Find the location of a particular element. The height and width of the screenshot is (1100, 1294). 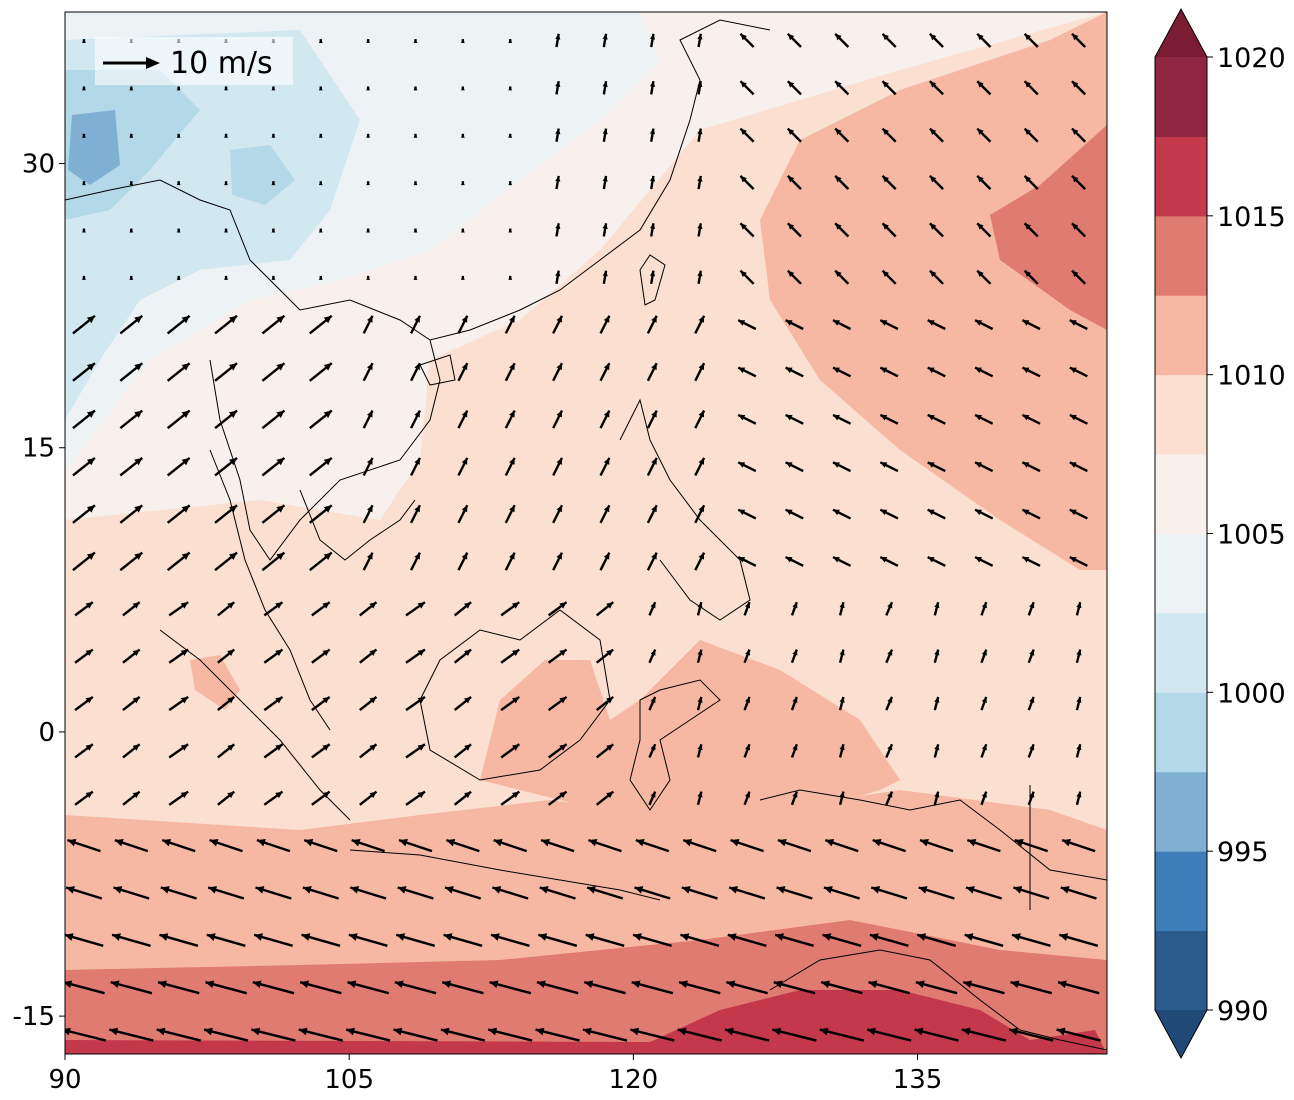

x-tick-label: 105 is located at coordinates (349, 1080).